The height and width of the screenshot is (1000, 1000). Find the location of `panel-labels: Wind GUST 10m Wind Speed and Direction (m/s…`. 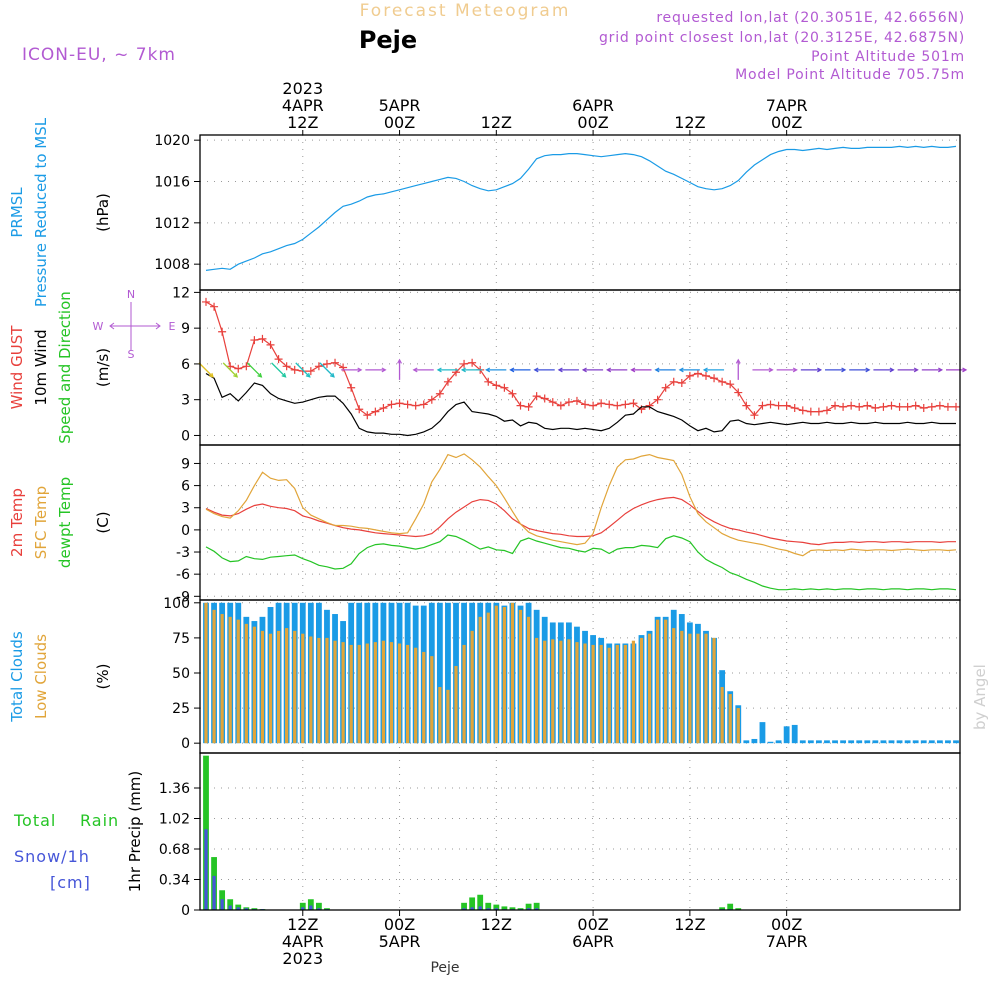

panel-labels: Wind GUST 10m Wind Speed and Direction (m/s… is located at coordinates (60, 367).